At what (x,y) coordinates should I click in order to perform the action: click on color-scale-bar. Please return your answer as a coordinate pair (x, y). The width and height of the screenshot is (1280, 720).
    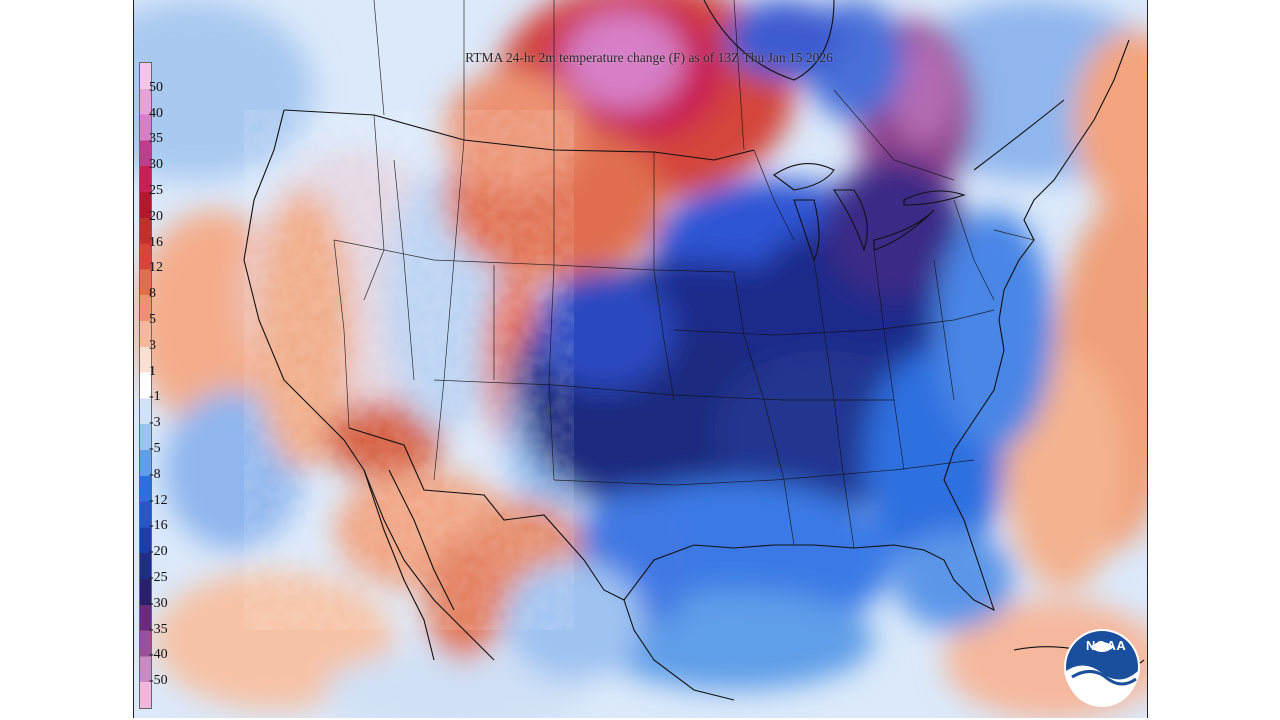
    Looking at the image, I should click on (145, 385).